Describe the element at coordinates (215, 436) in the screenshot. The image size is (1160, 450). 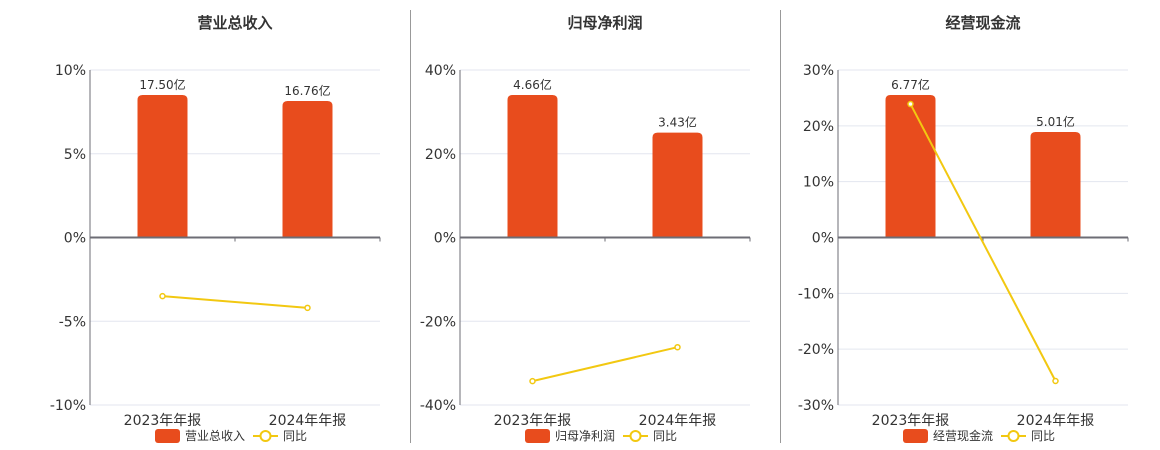
I see `legend-bar-label: 营业总收入` at that location.